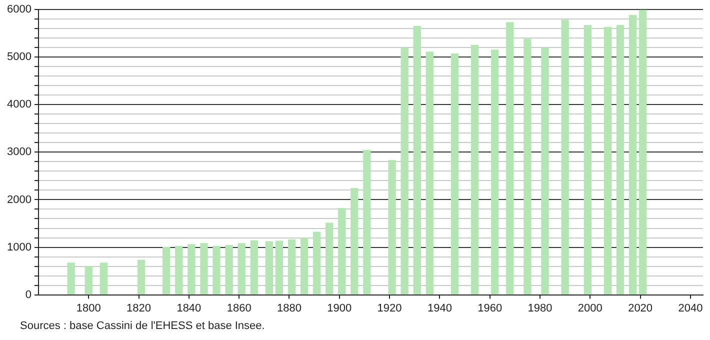 This screenshot has height=340, width=710. Describe the element at coordinates (439, 308) in the screenshot. I see `x-tick-label: 1940` at that location.